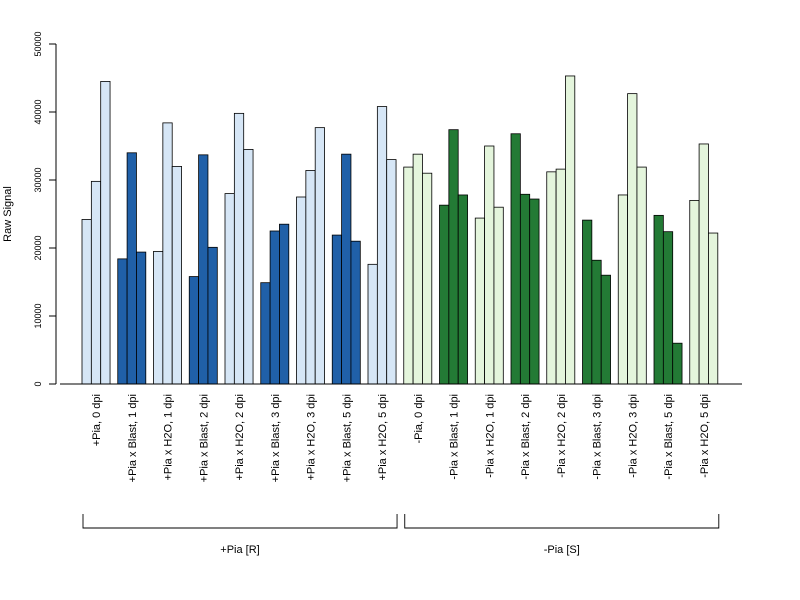 The width and height of the screenshot is (800, 600). What do you see at coordinates (312, 437) in the screenshot?
I see `category-label: +Pia x H2O, 3 dpi` at bounding box center [312, 437].